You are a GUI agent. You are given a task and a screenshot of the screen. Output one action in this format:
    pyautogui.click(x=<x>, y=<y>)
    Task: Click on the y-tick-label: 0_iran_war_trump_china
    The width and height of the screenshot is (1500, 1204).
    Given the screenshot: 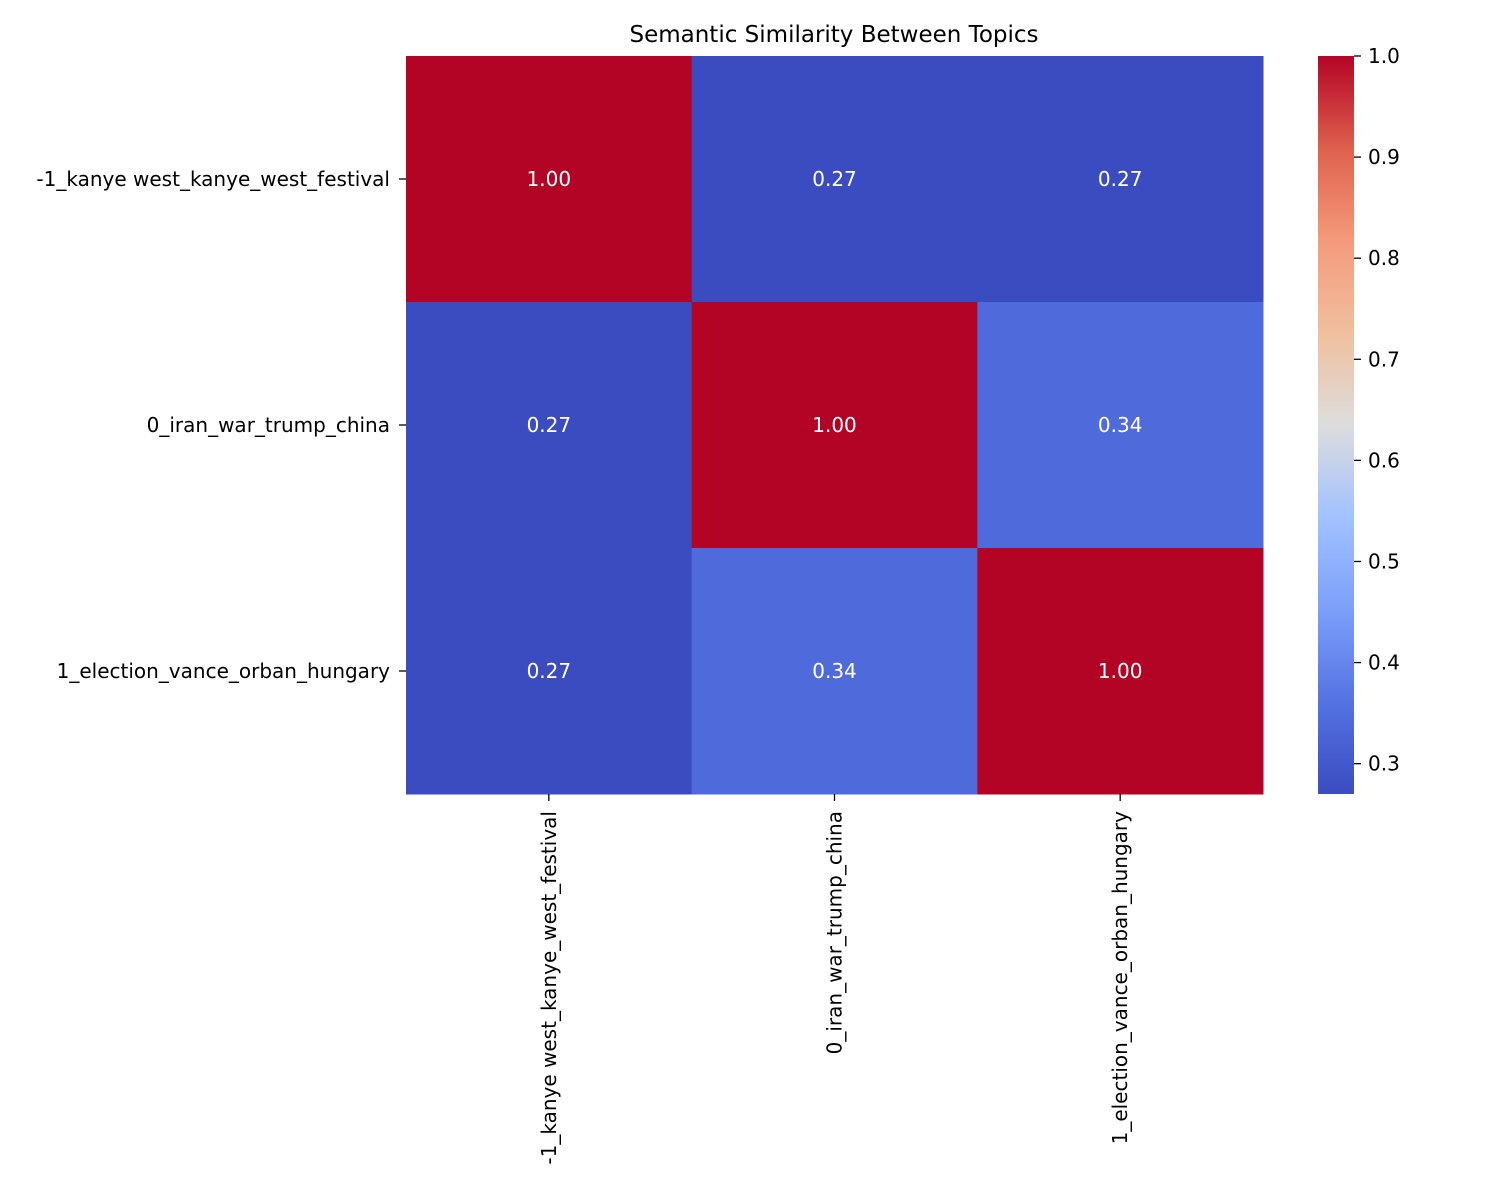 What is the action you would take?
    pyautogui.click(x=268, y=425)
    